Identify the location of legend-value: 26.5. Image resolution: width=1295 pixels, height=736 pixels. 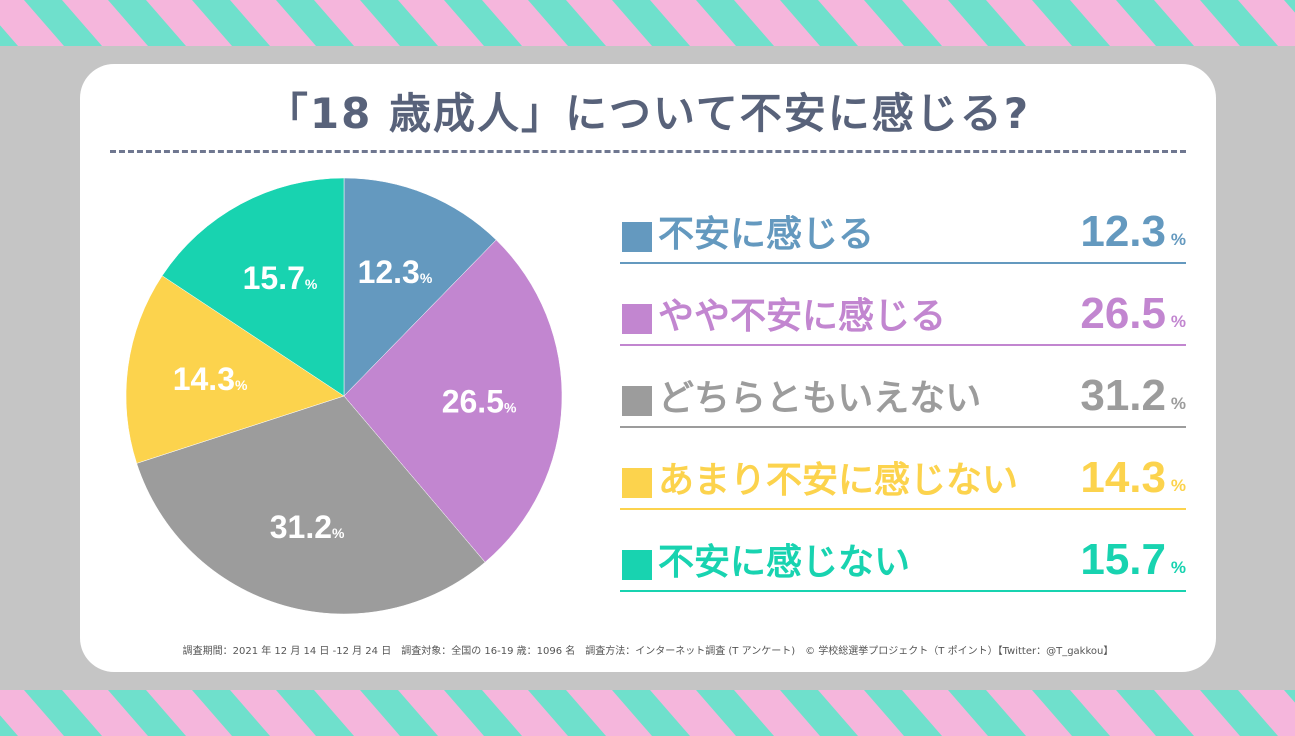
(1123, 313).